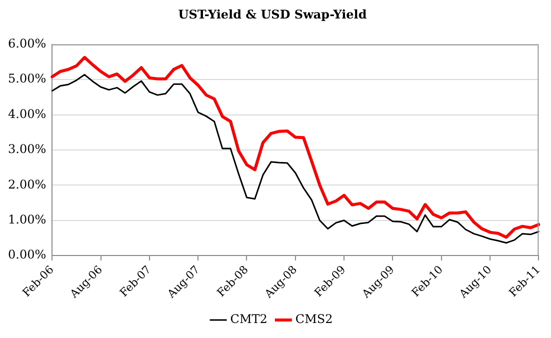  I want to click on y-tick-label: 1.00%, so click(27, 219).